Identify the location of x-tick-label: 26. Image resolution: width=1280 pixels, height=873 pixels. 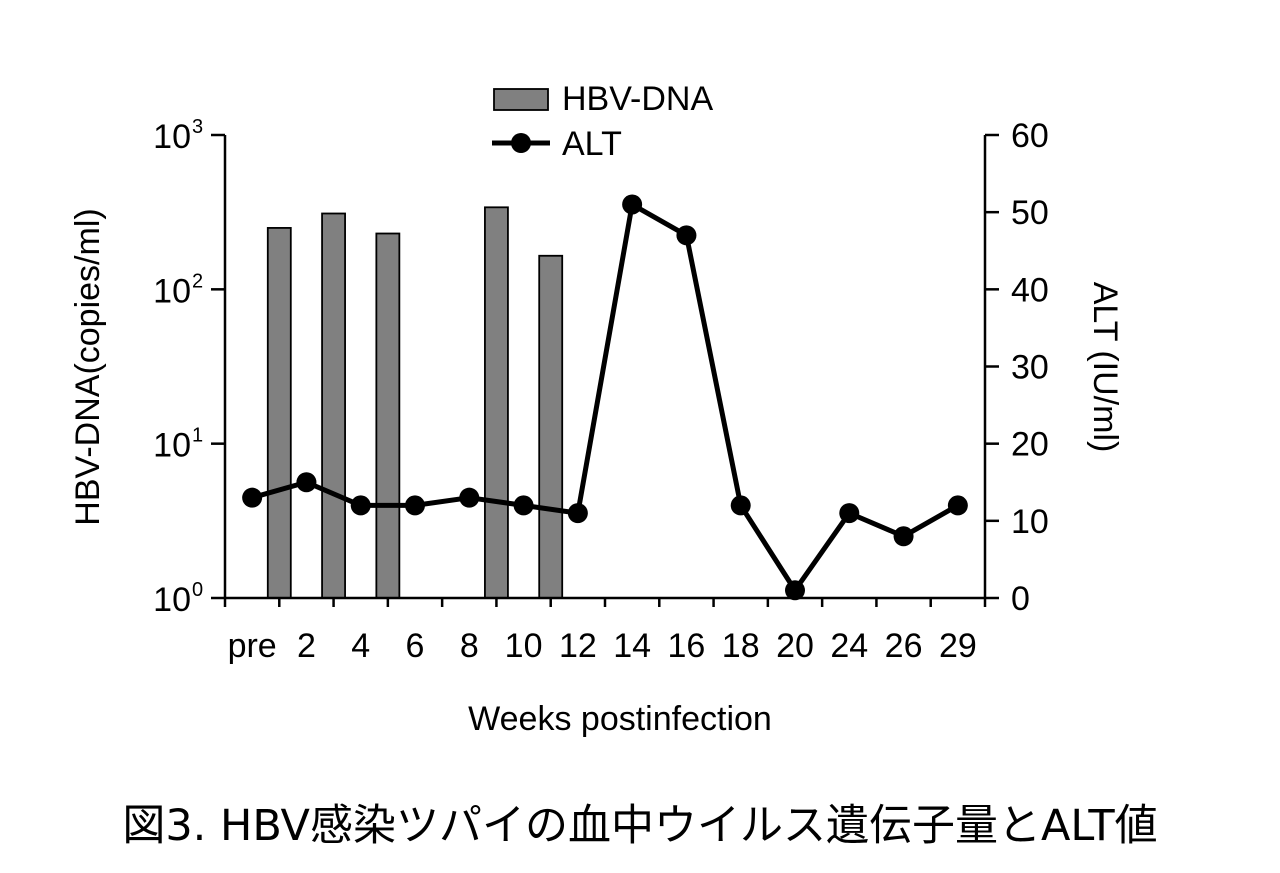
(904, 646).